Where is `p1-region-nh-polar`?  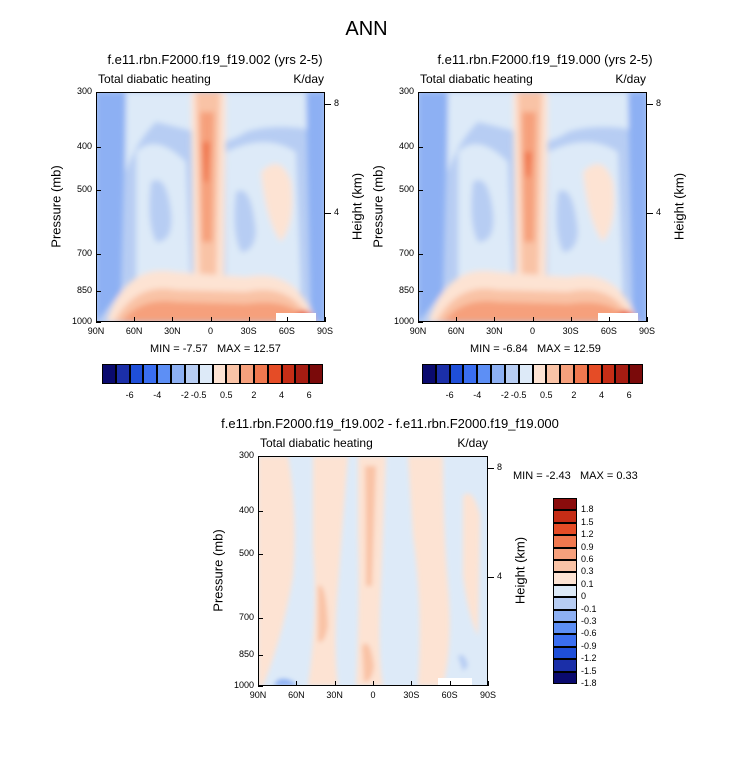
p1-region-nh-polar is located at coordinates (111, 207).